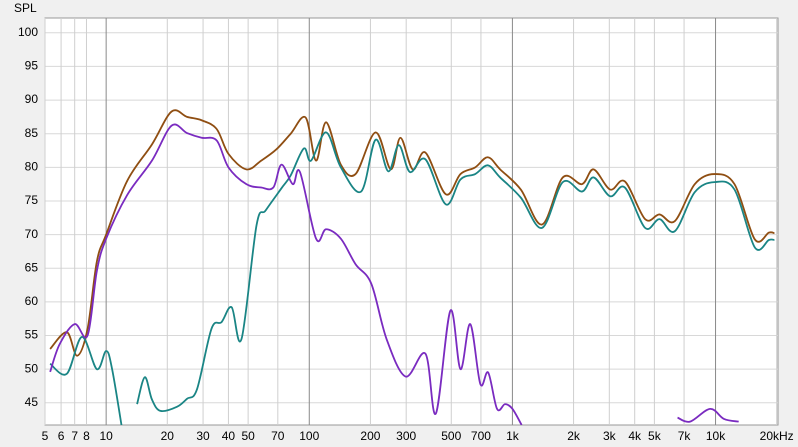  Describe the element at coordinates (32, 99) in the screenshot. I see `y-tick-label: 90` at that location.